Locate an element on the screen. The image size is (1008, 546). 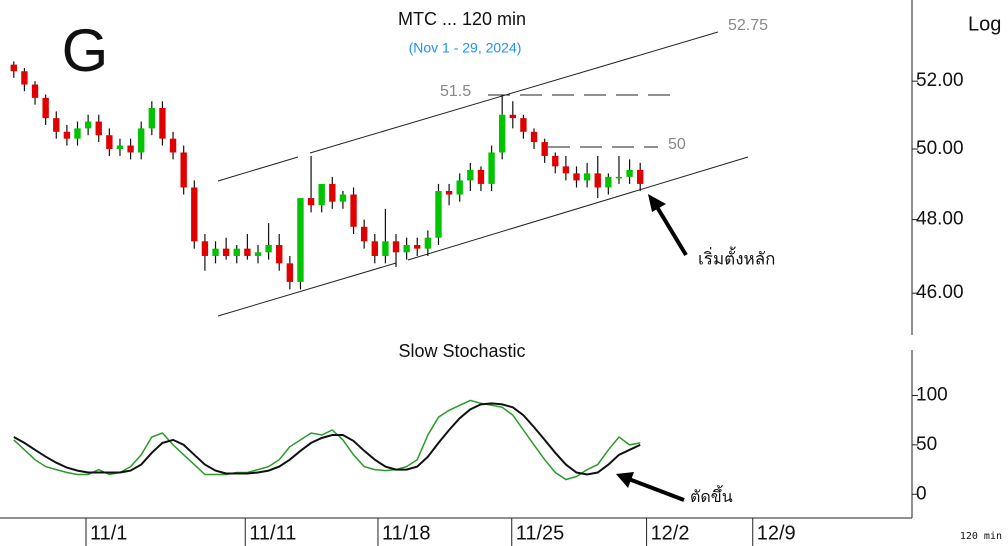
y-tick-label: 48.00 is located at coordinates (940, 219).